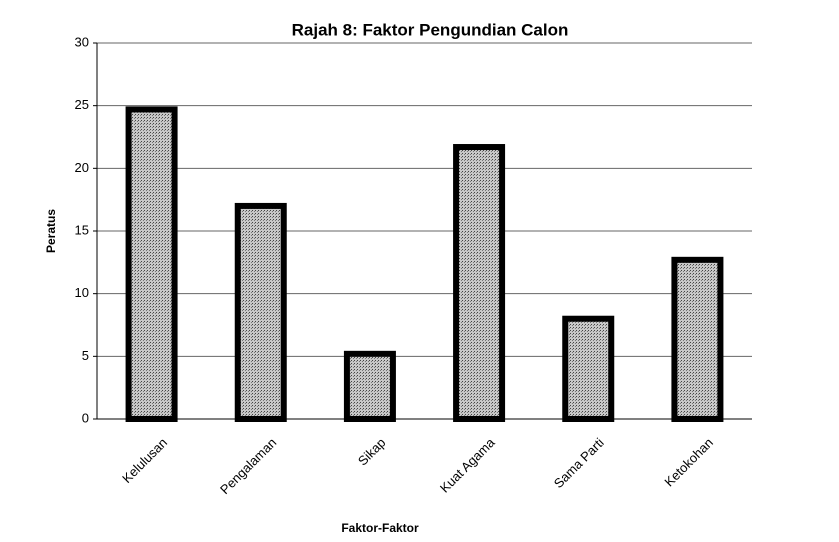 The width and height of the screenshot is (839, 542). What do you see at coordinates (82, 229) in the screenshot?
I see `y-tick-label: 15` at bounding box center [82, 229].